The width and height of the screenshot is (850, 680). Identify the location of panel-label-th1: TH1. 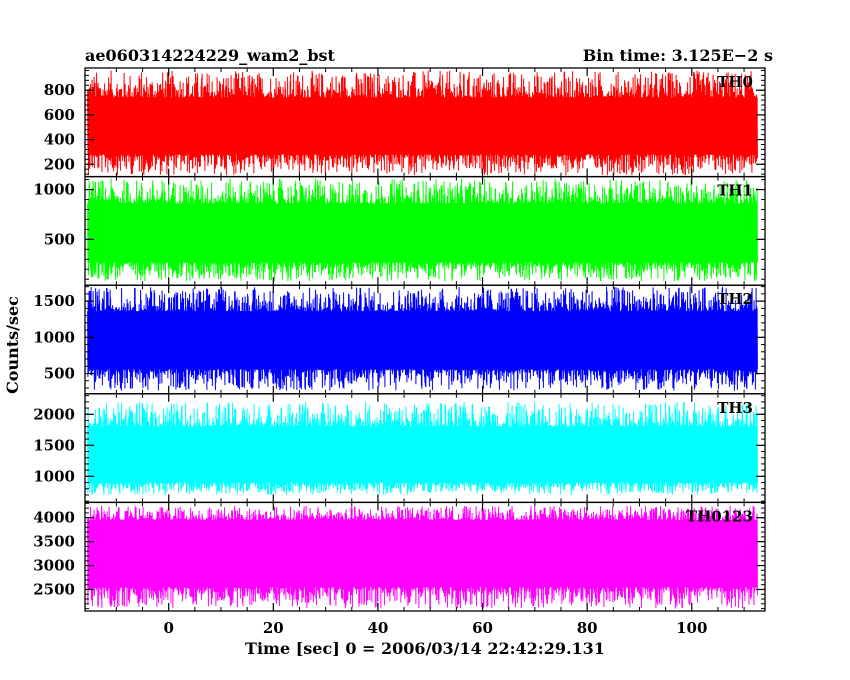
(735, 191).